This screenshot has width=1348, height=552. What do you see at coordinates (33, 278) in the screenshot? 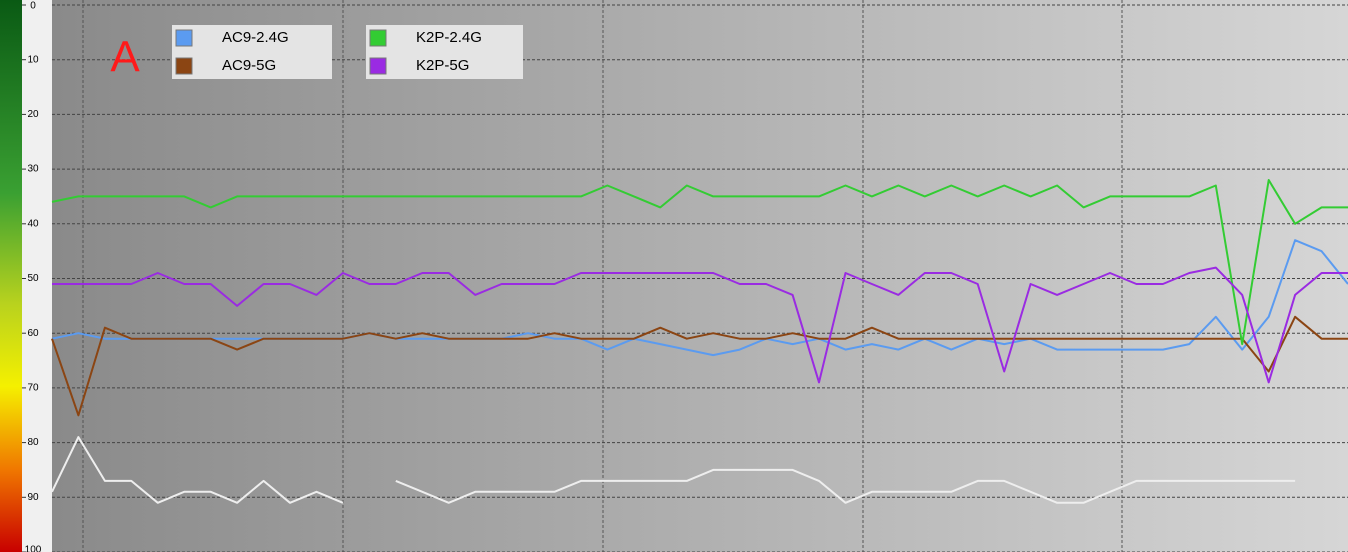
I see `y-tick-label: 50` at bounding box center [33, 278].